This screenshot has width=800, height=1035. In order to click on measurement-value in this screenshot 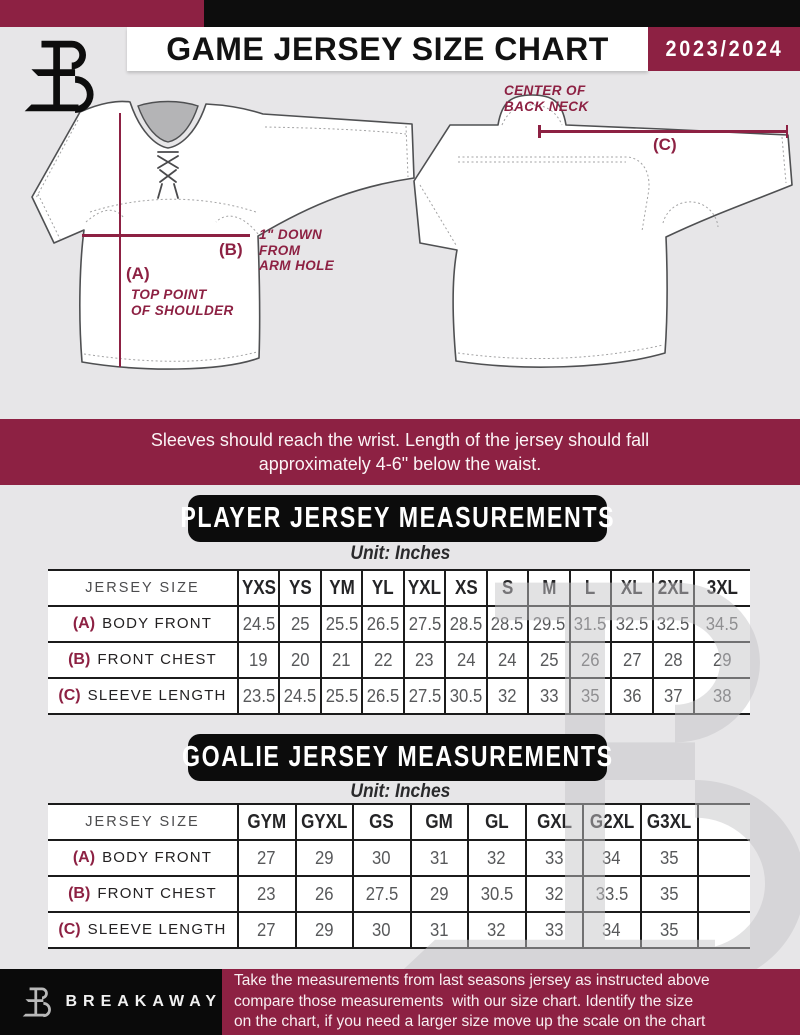, I will do `click(723, 894)`.